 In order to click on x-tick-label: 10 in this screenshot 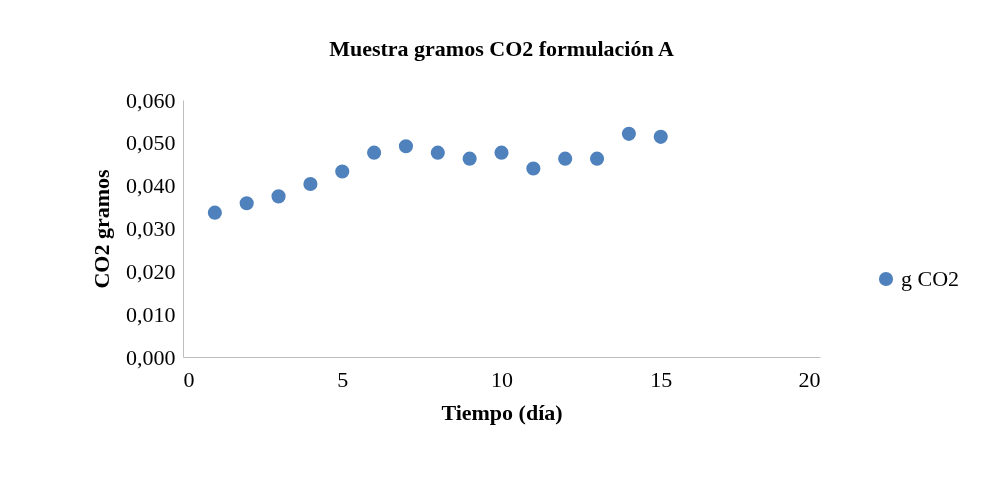, I will do `click(502, 379)`.